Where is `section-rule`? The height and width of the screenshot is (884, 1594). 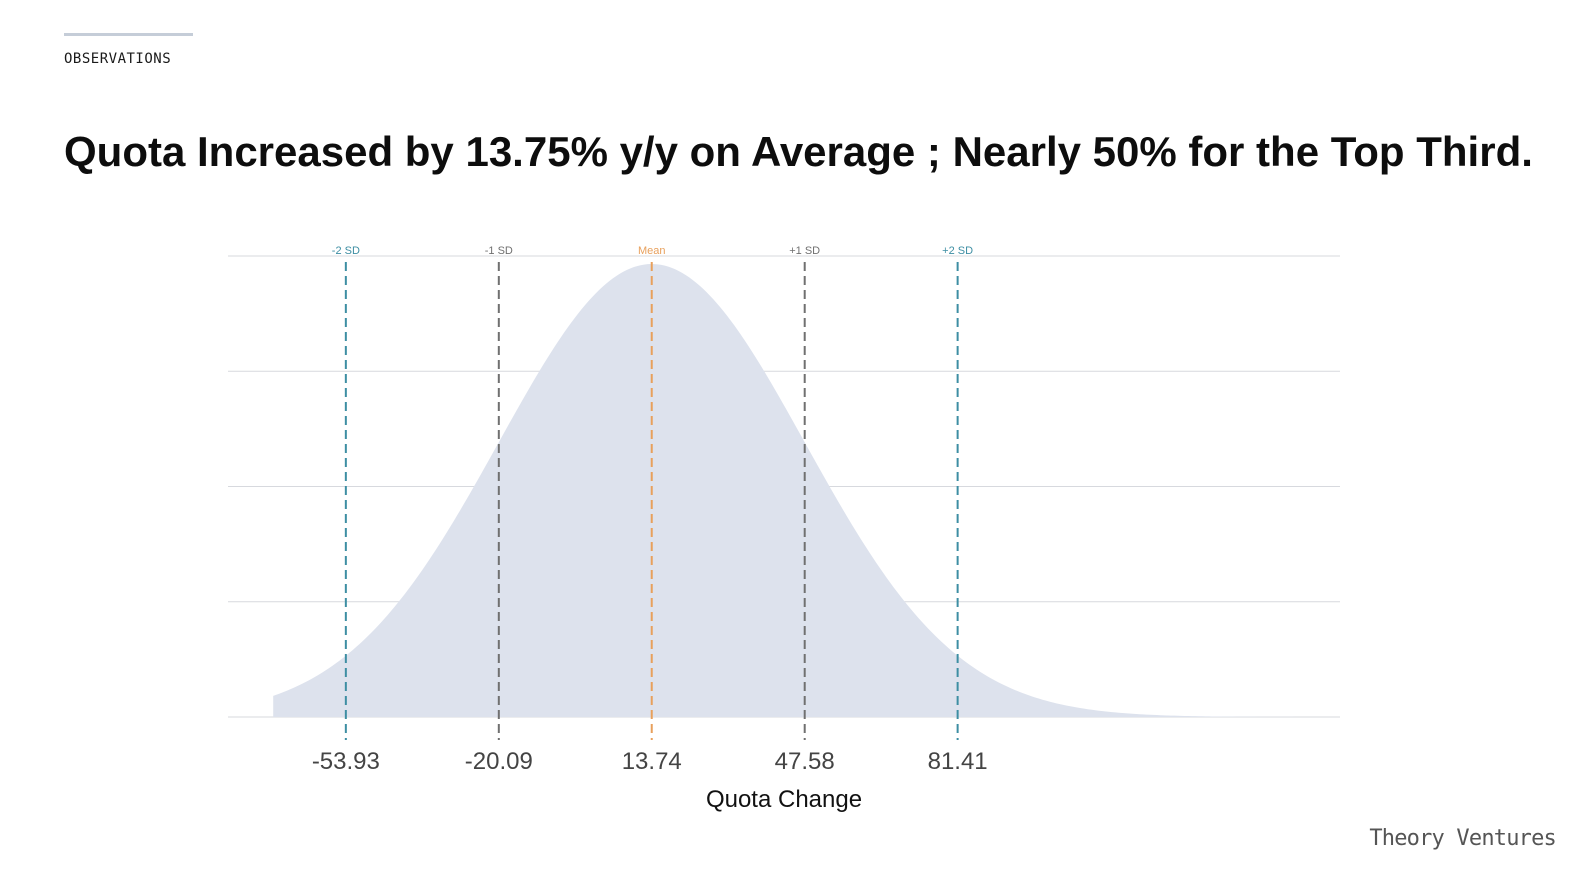 section-rule is located at coordinates (128, 34).